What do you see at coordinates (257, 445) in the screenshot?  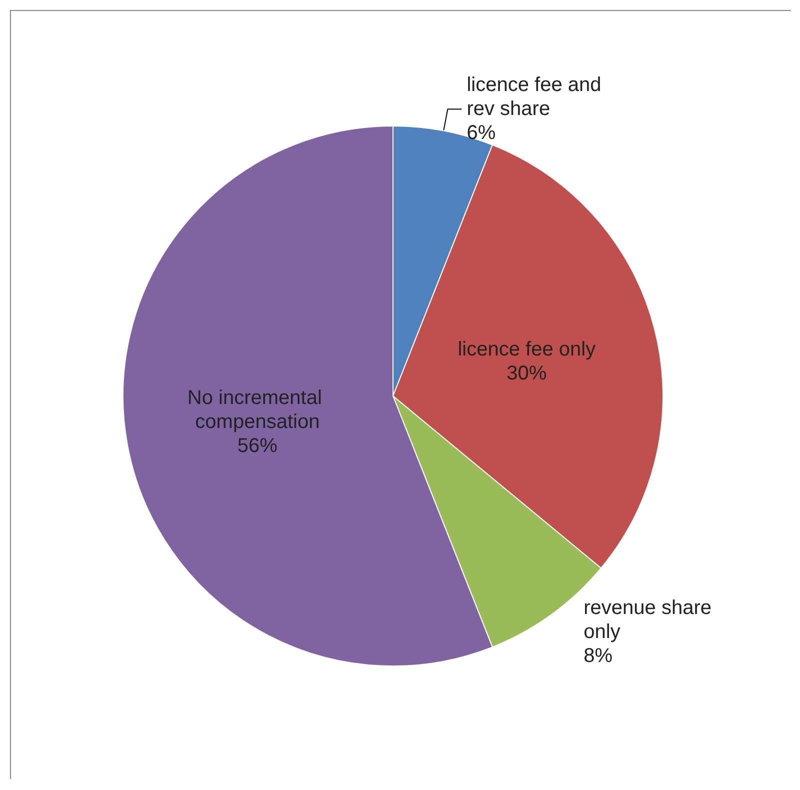 I see `data-label: 56%` at bounding box center [257, 445].